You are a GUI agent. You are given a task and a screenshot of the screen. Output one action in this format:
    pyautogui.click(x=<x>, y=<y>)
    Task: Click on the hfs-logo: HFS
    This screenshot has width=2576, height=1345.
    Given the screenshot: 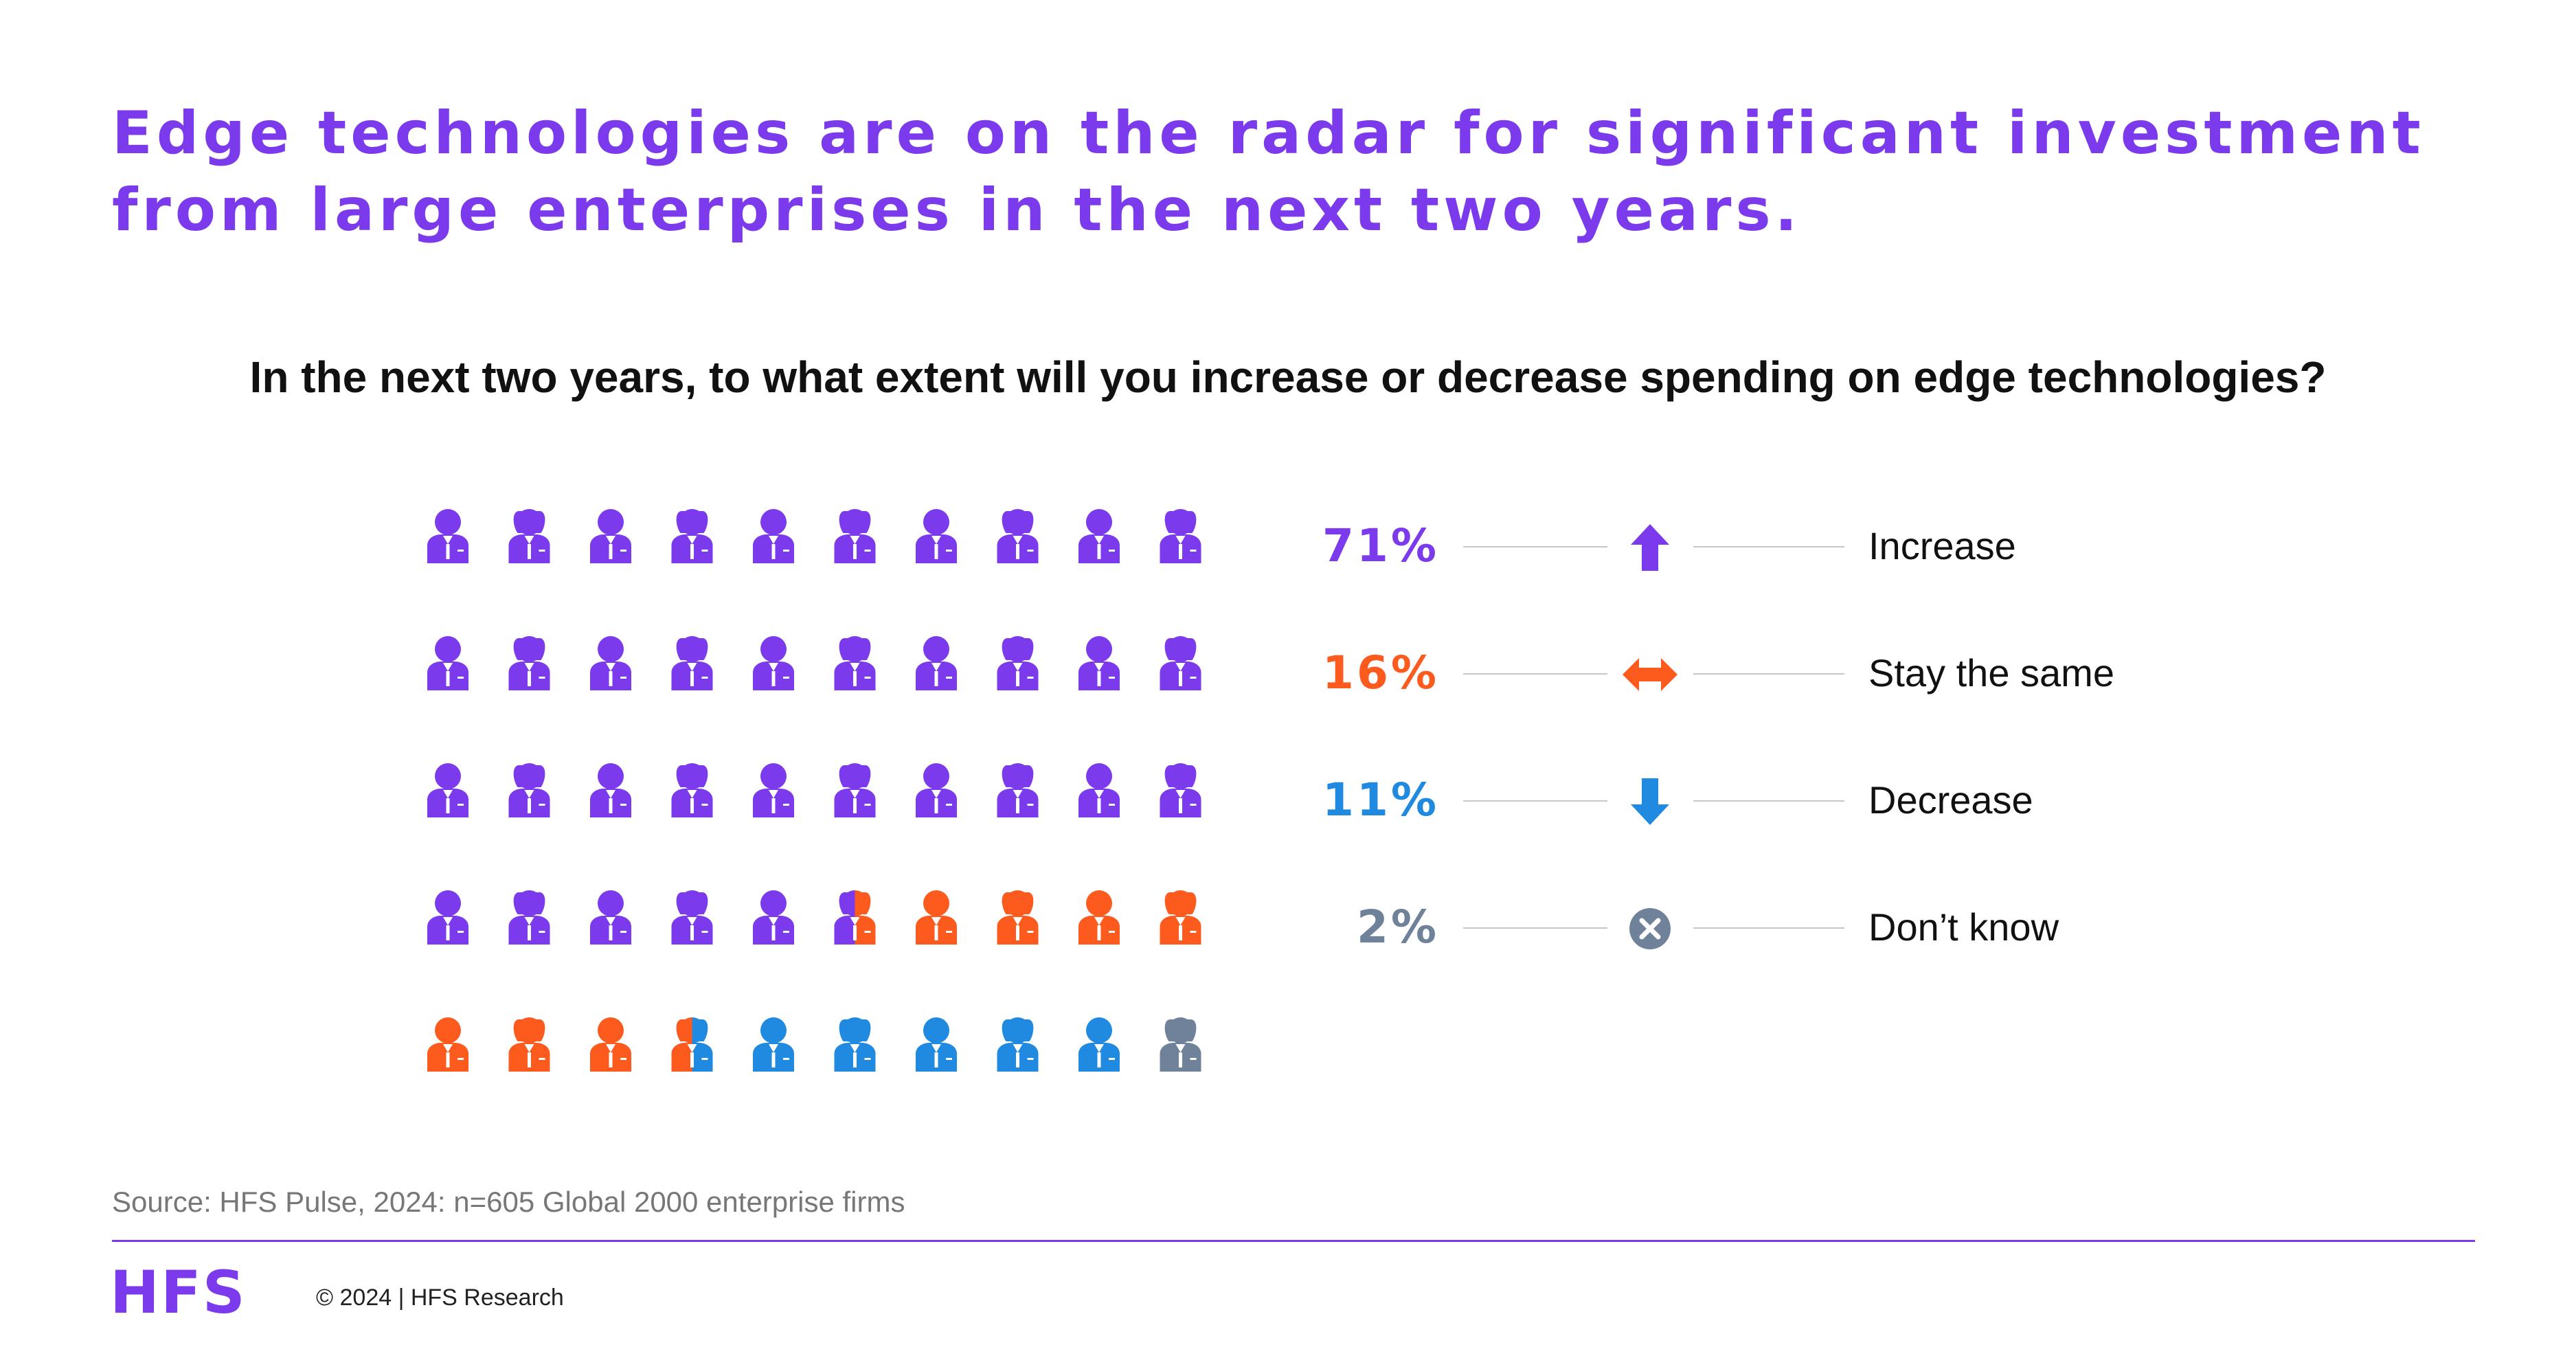 What is the action you would take?
    pyautogui.click(x=178, y=1292)
    